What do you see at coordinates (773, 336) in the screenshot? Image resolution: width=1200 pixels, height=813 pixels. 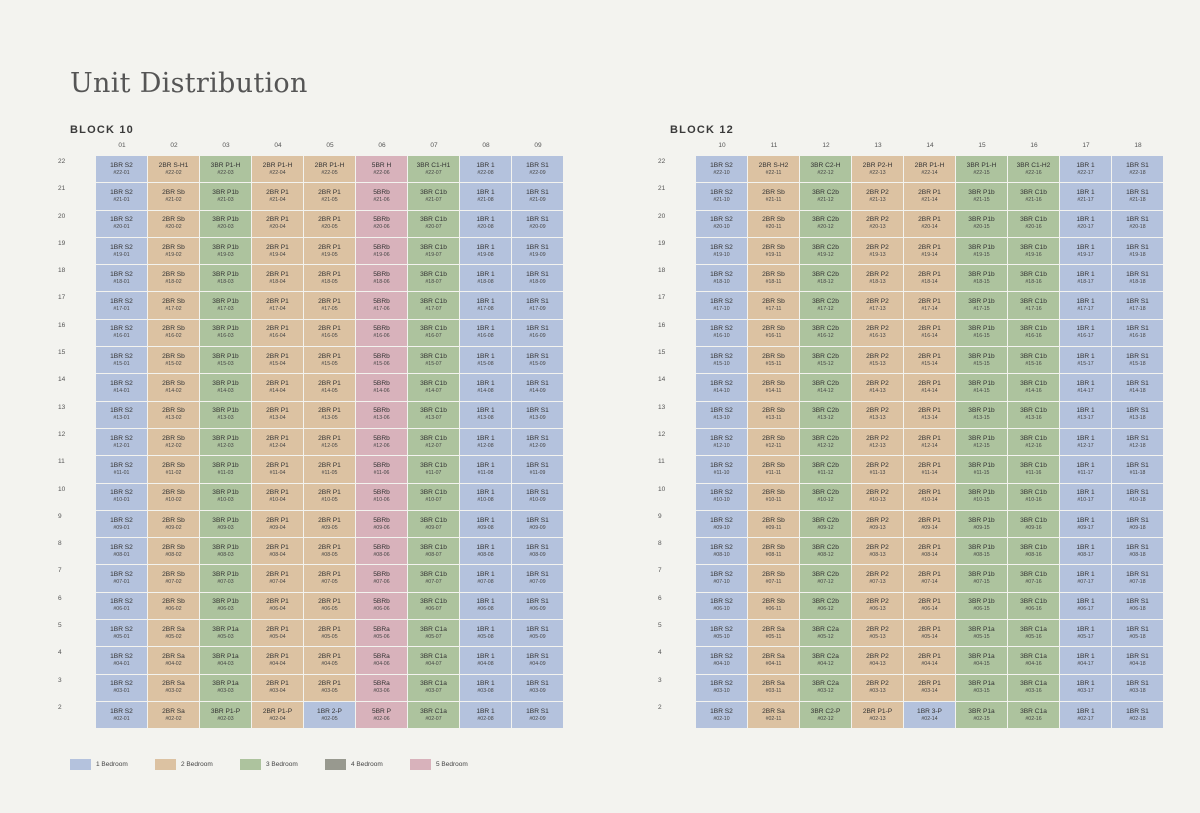 I see `unit-number: #16-11` at bounding box center [773, 336].